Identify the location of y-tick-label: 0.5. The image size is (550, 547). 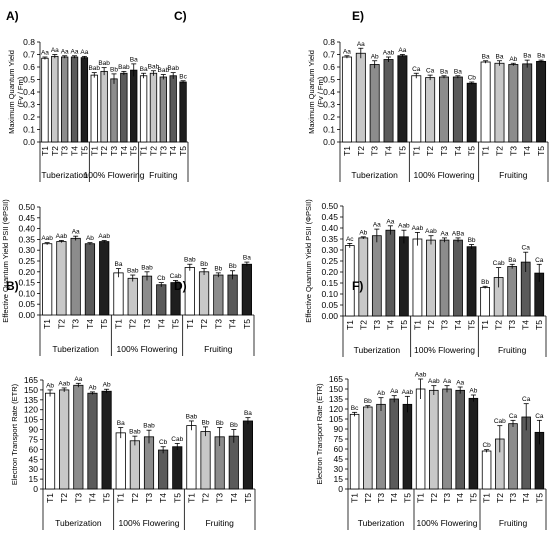
(329, 80).